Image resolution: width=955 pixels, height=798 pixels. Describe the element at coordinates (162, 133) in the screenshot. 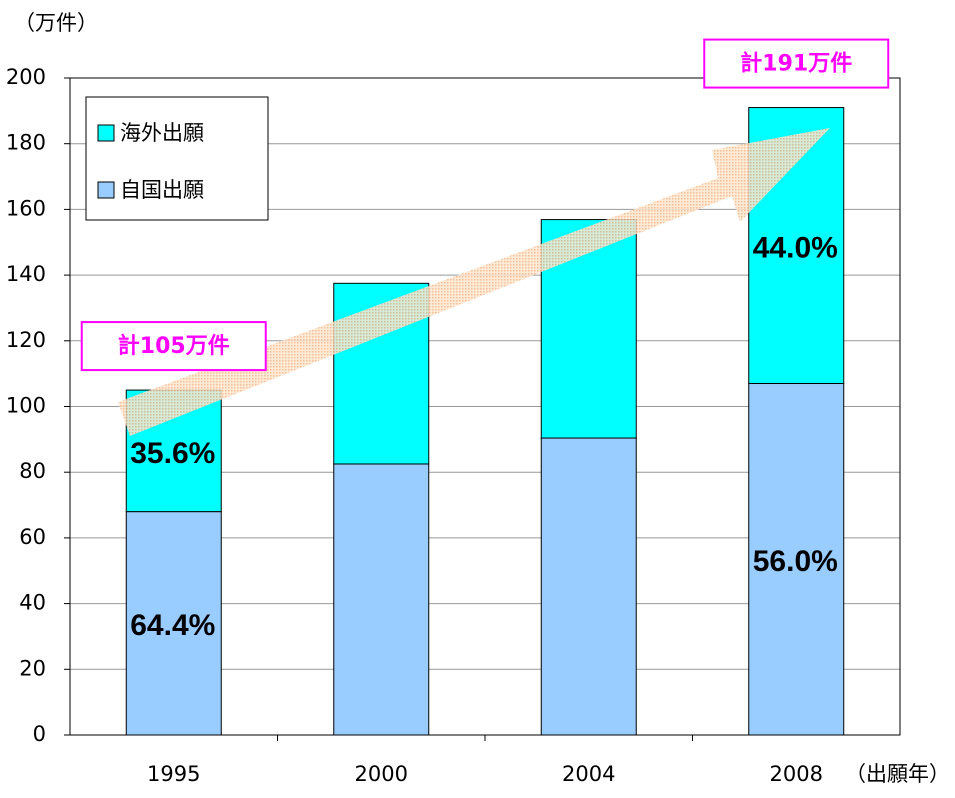

I see `legend-label: 海外出願` at that location.